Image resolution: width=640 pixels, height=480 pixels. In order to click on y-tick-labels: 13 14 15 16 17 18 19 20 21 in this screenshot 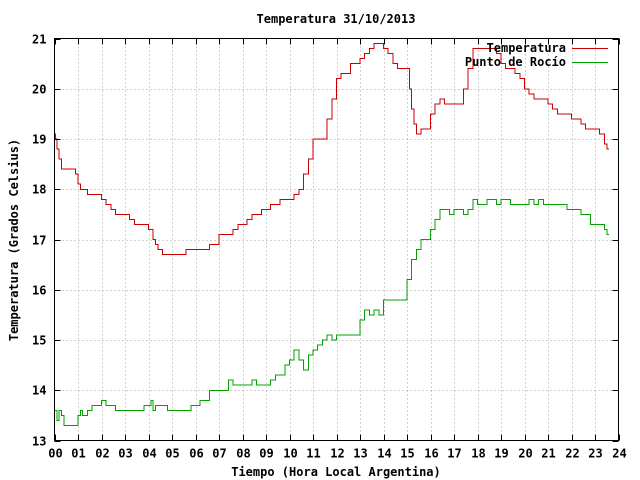, I will do `click(39, 241)`.